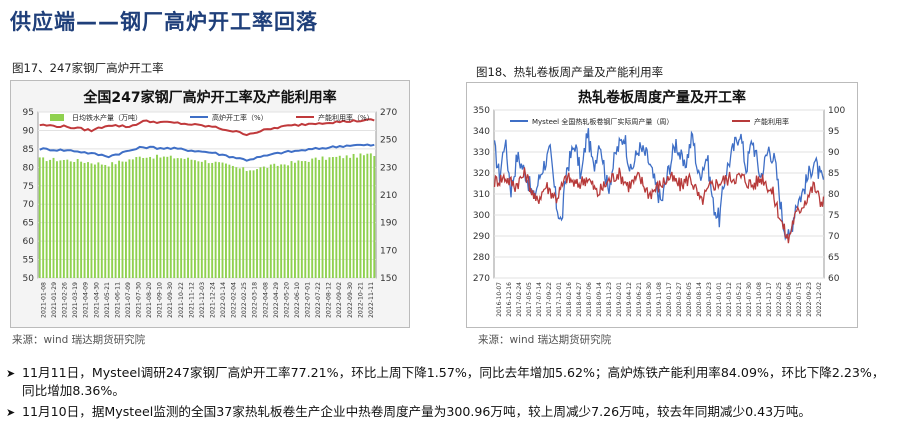 This screenshot has width=900, height=446. Describe the element at coordinates (318, 300) in the screenshot. I see `x-tick-label: 2022-07-22` at that location.